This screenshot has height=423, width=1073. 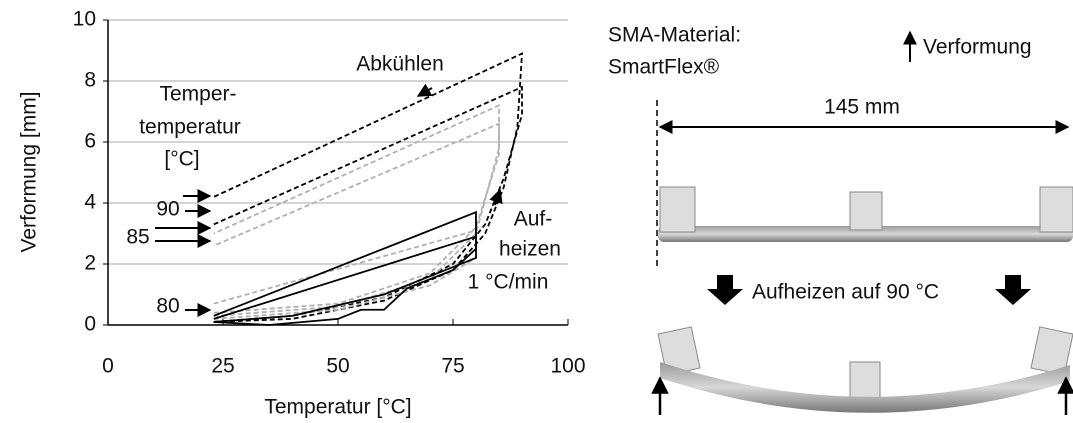 I want to click on x-tick-label: 25, so click(x=222, y=366).